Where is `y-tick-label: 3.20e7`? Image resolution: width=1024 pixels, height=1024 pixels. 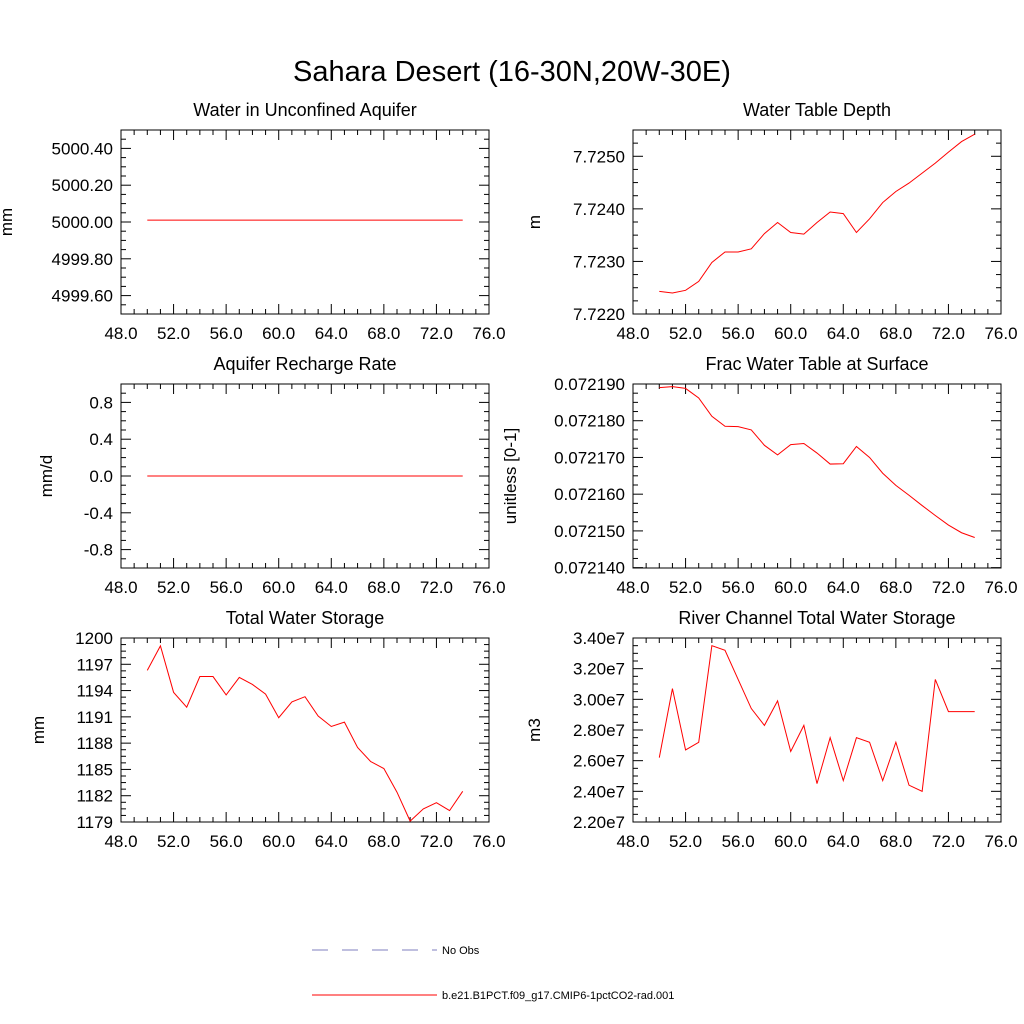 y-tick-label: 3.20e7 is located at coordinates (599, 669).